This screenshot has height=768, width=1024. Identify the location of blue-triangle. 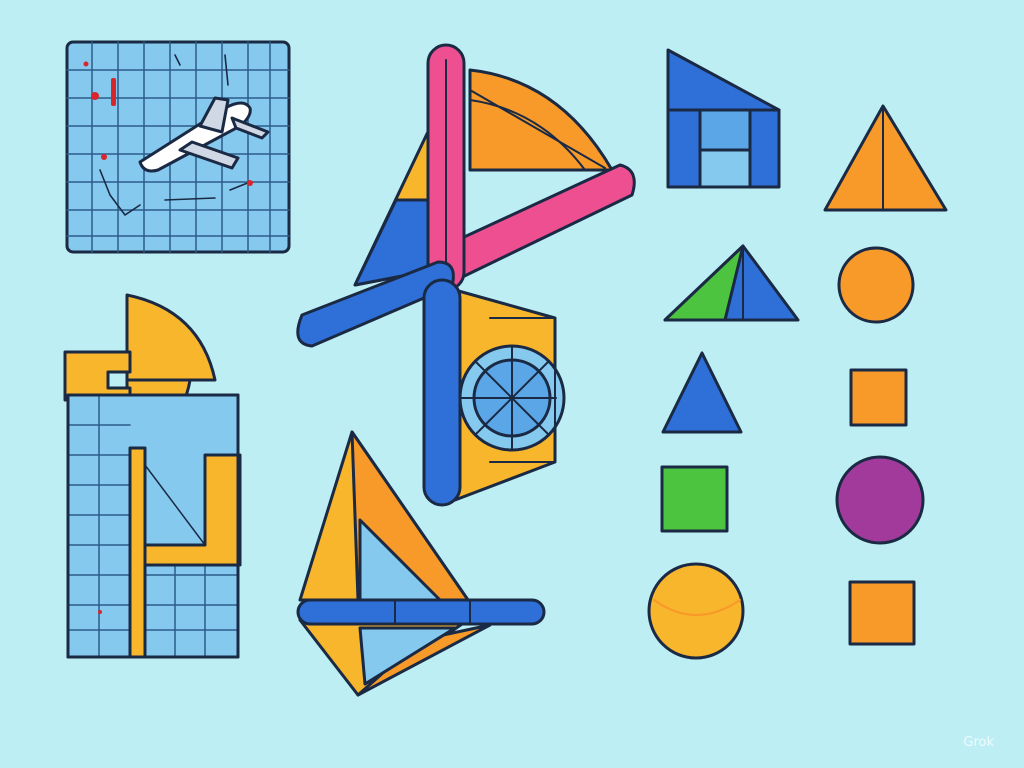
(702, 392).